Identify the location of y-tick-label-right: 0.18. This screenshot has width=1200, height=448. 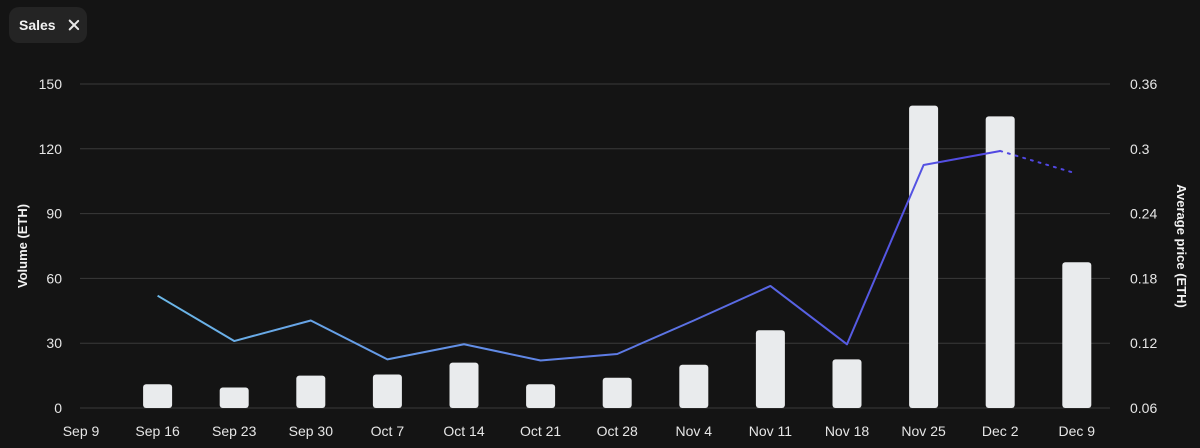
(1143, 278).